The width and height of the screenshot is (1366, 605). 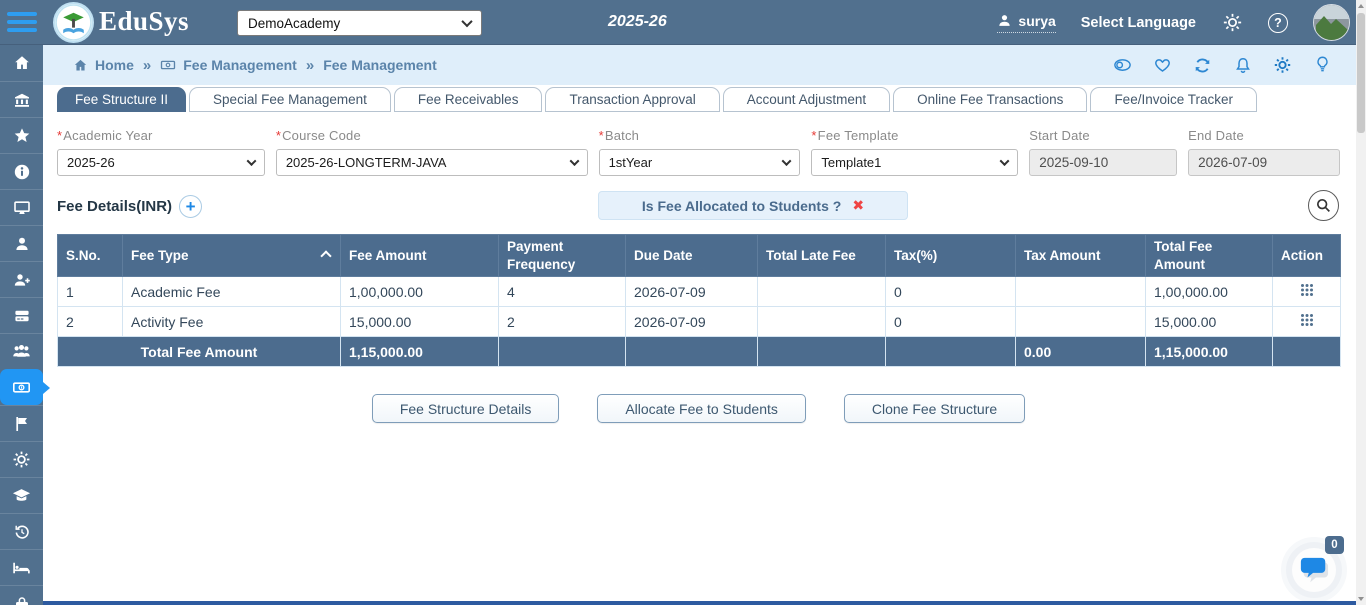 What do you see at coordinates (90, 255) in the screenshot?
I see `col-sno: S.No.` at bounding box center [90, 255].